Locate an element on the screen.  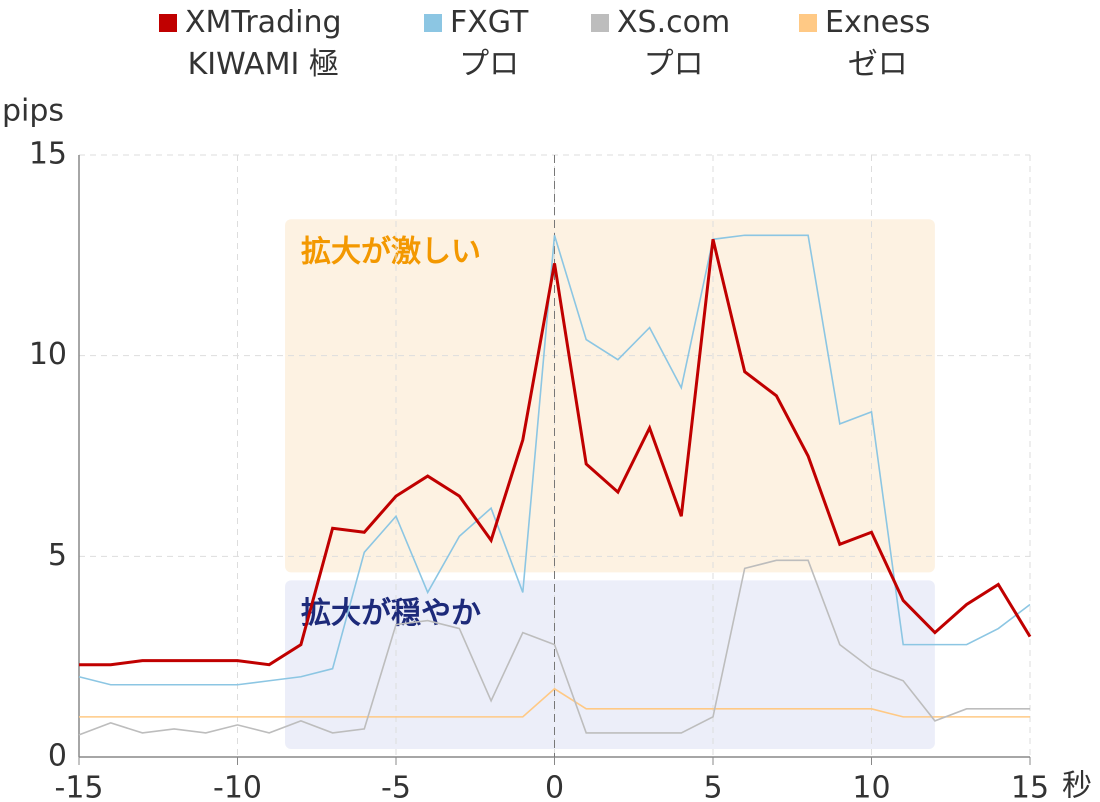
y-tick-label: 15 is located at coordinates (48, 154).